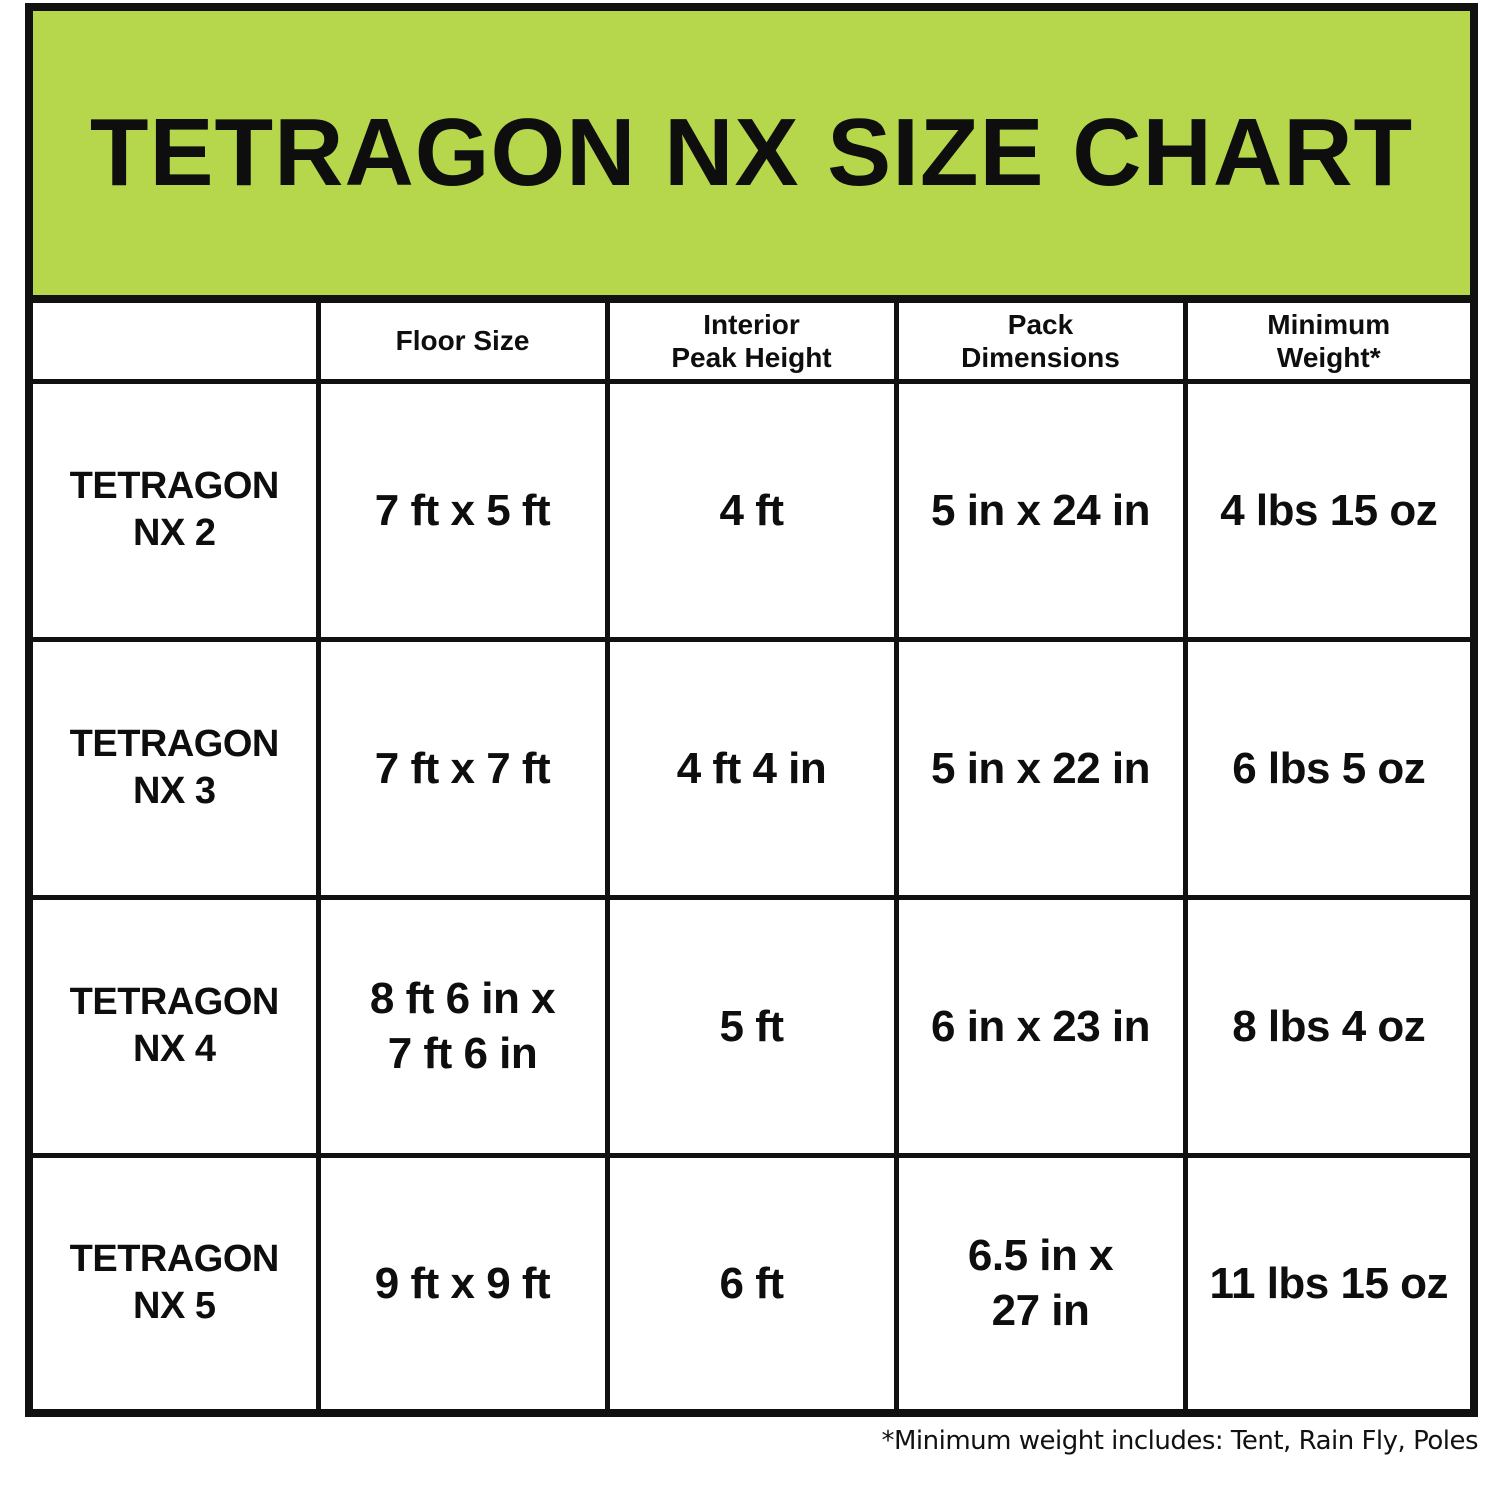 The image size is (1498, 1498). I want to click on cell-nx2-floor-size: 7 ft x 5 ft, so click(462, 510).